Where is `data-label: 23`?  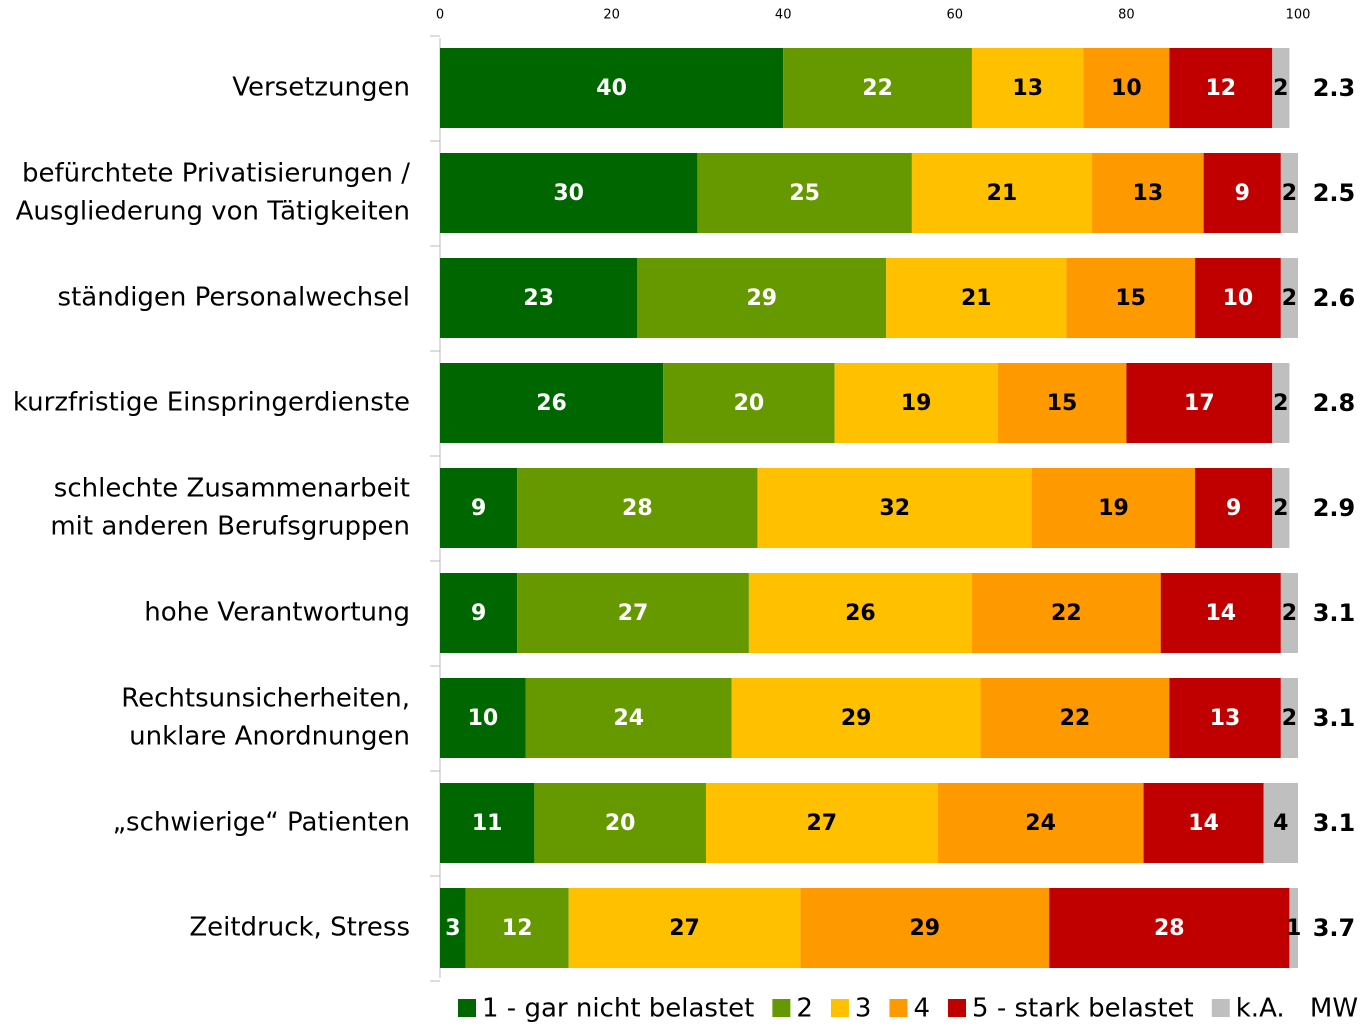
data-label: 23 is located at coordinates (538, 298).